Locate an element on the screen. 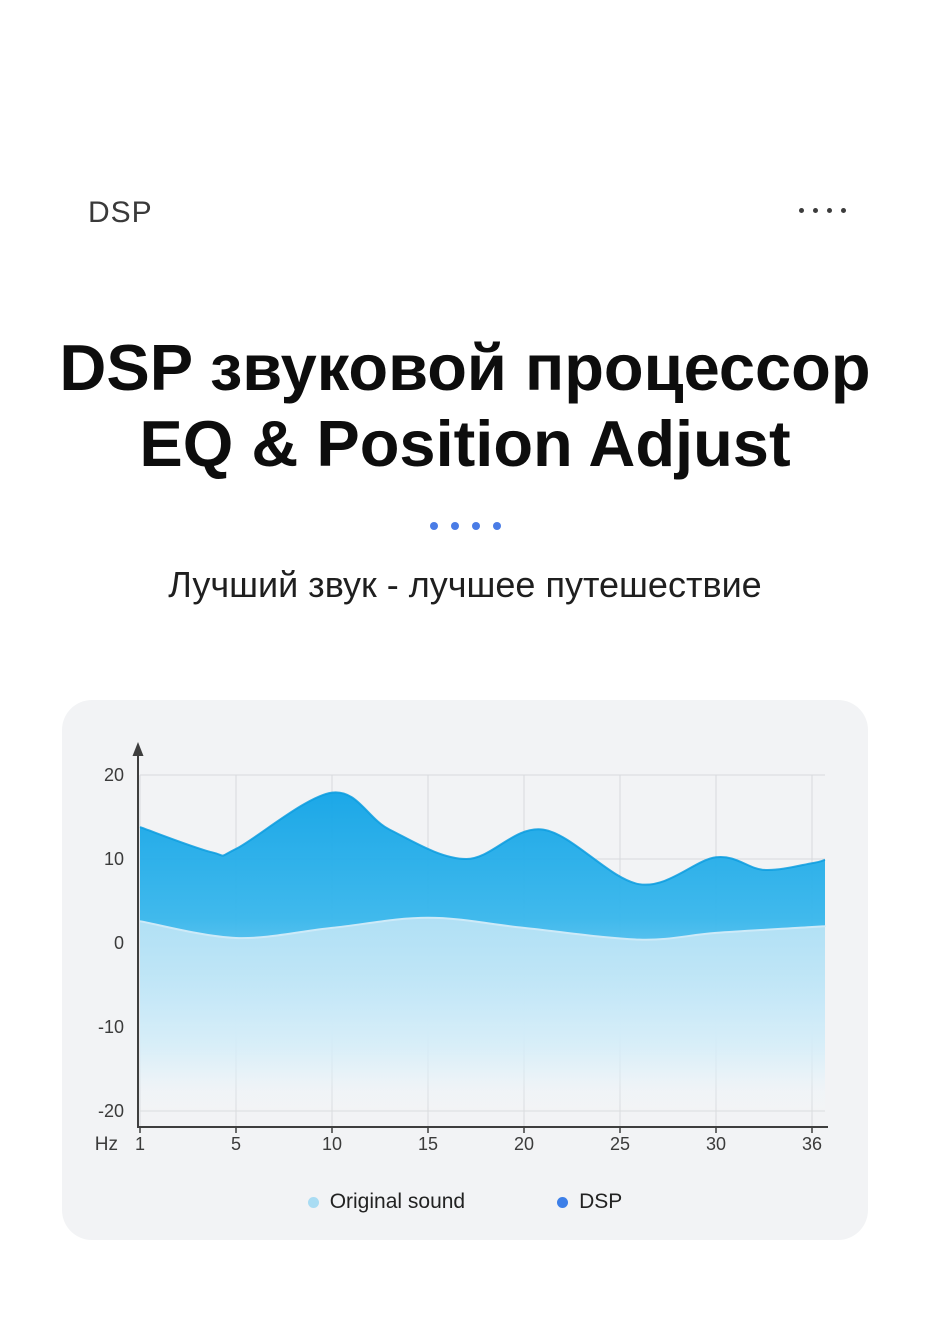  page-title-line1: DSP звуковой процессор is located at coordinates (465, 367).